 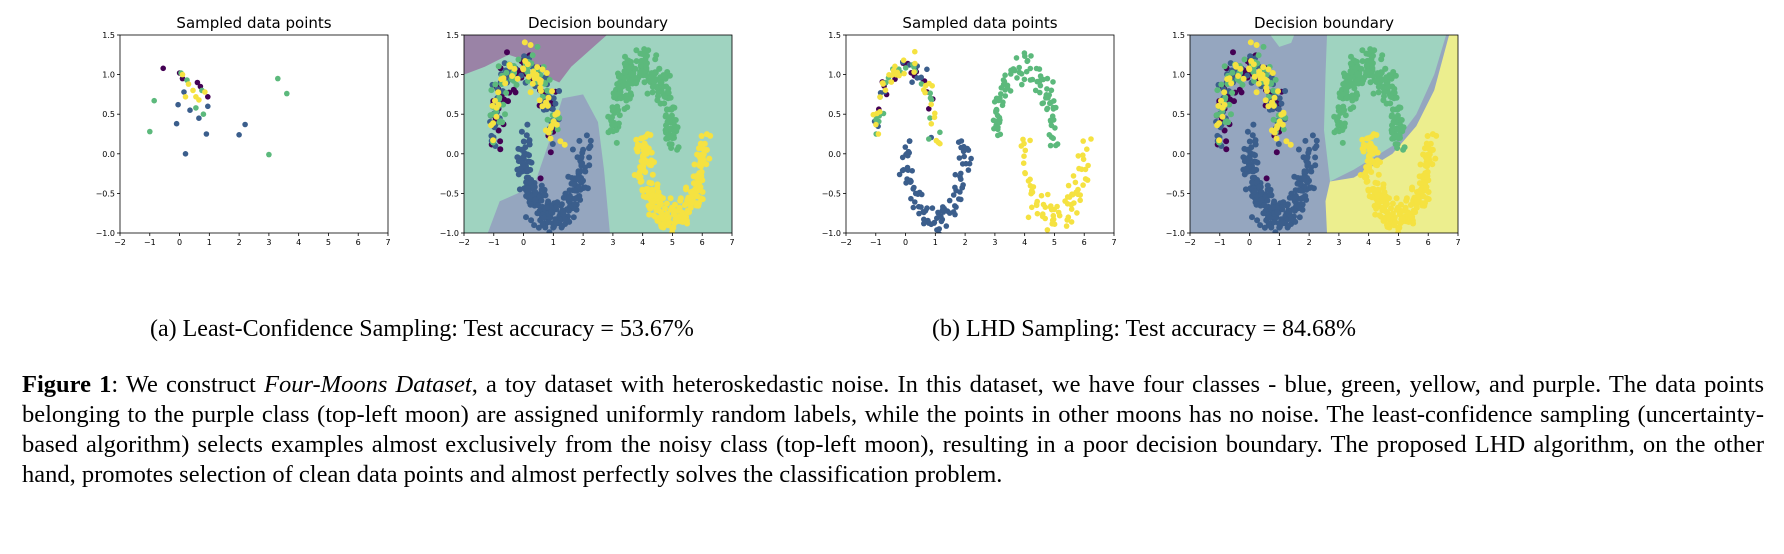 I want to click on x-tick-label: 2, so click(x=965, y=242).